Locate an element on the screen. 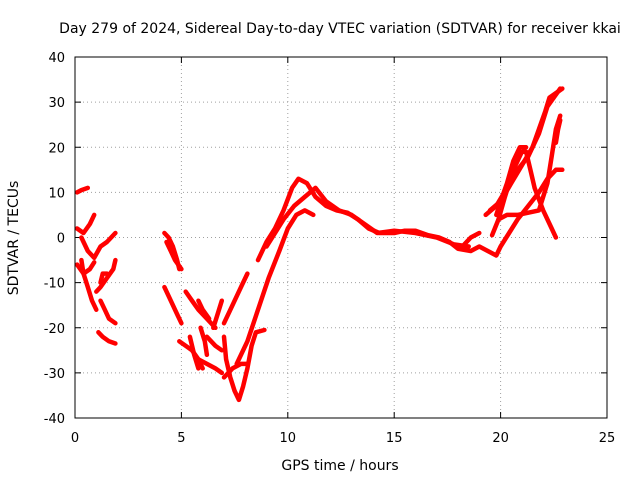 Image resolution: width=640 pixels, height=480 pixels. x-tick-label: 20 is located at coordinates (500, 438).